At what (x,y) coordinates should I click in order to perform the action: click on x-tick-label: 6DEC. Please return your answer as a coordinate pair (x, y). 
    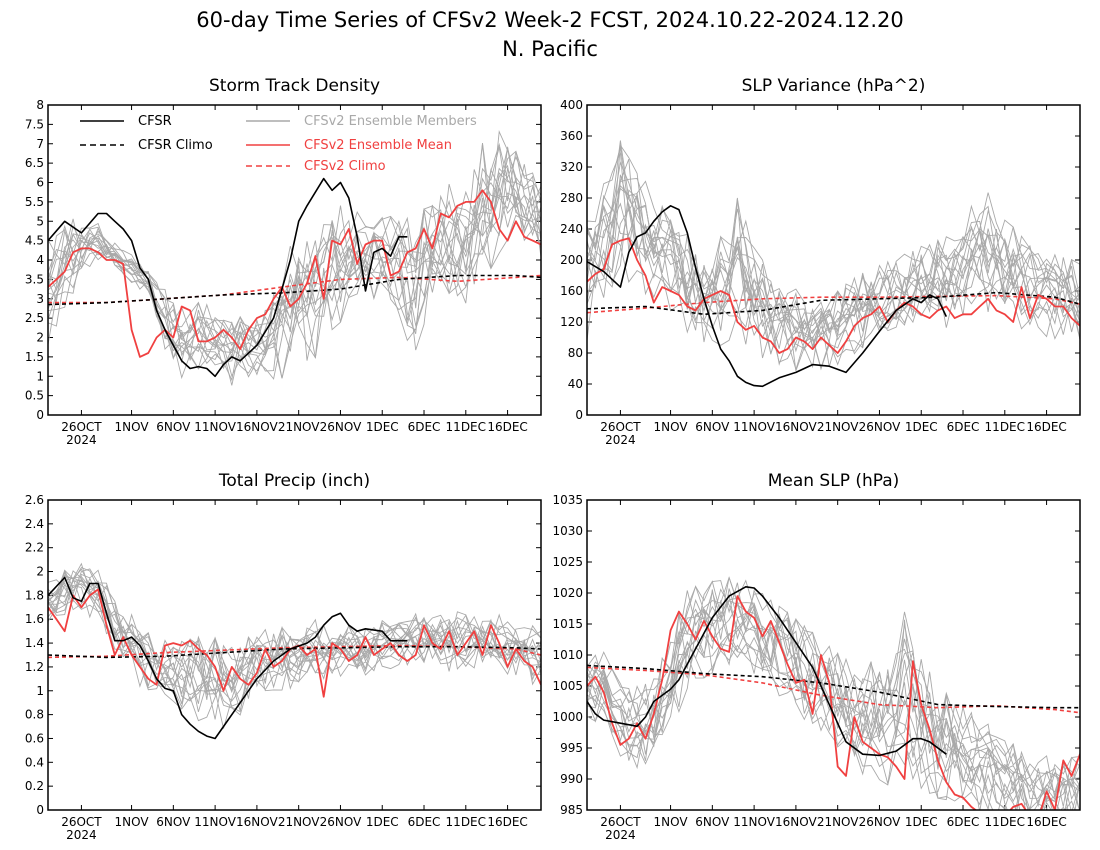
    Looking at the image, I should click on (963, 822).